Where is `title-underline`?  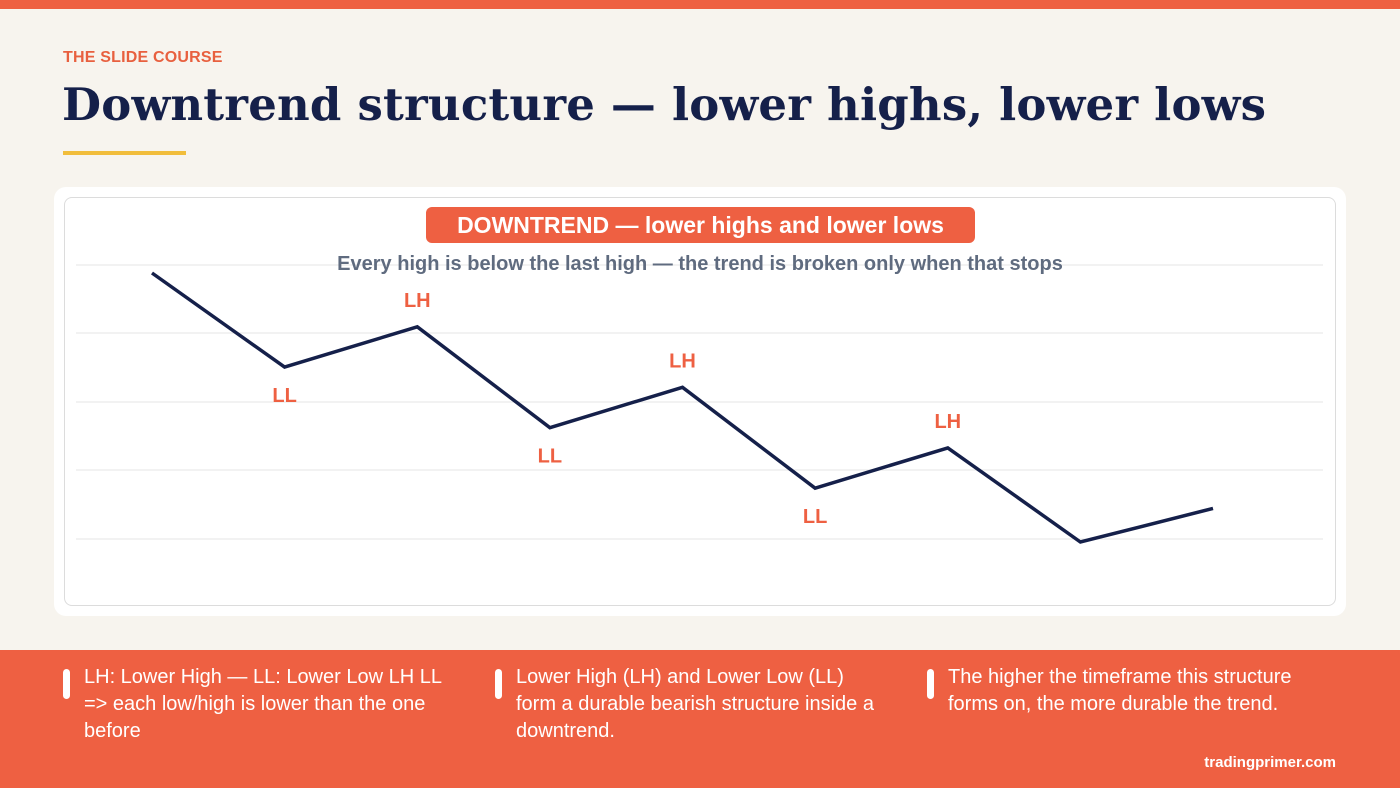
title-underline is located at coordinates (124, 153).